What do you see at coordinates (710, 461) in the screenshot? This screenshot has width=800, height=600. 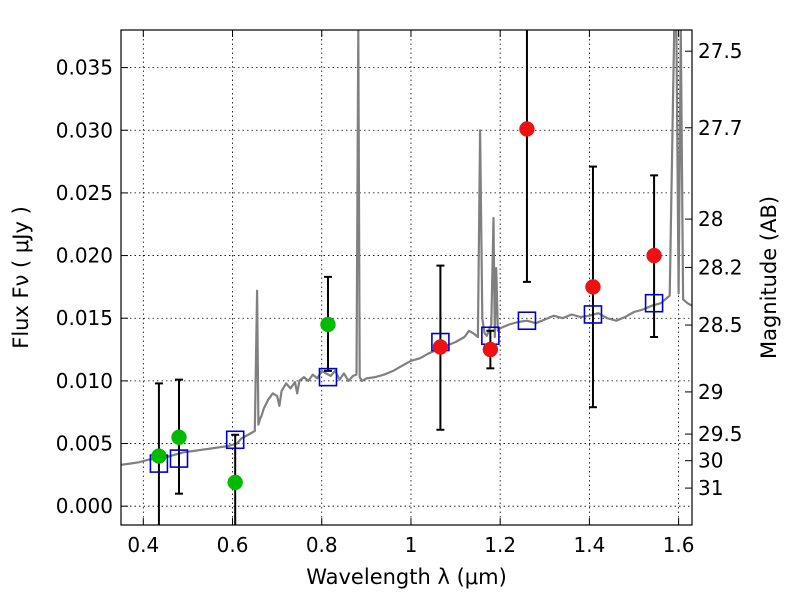 I see `right-tick-label: 30` at bounding box center [710, 461].